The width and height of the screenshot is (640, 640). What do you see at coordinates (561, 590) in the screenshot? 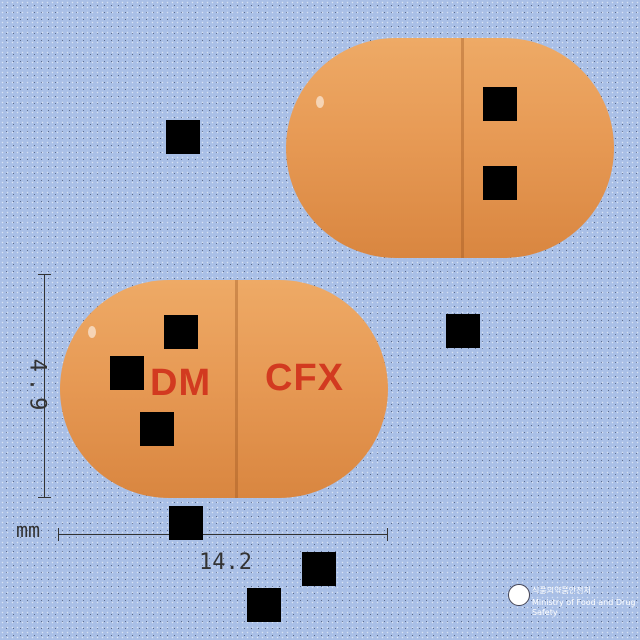
I see `watermark-korean: 식품의약품안전처` at bounding box center [561, 590].